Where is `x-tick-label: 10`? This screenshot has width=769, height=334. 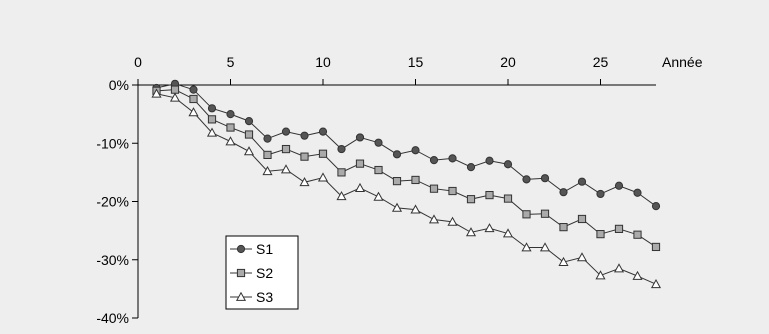
x-tick-label: 10 is located at coordinates (323, 62).